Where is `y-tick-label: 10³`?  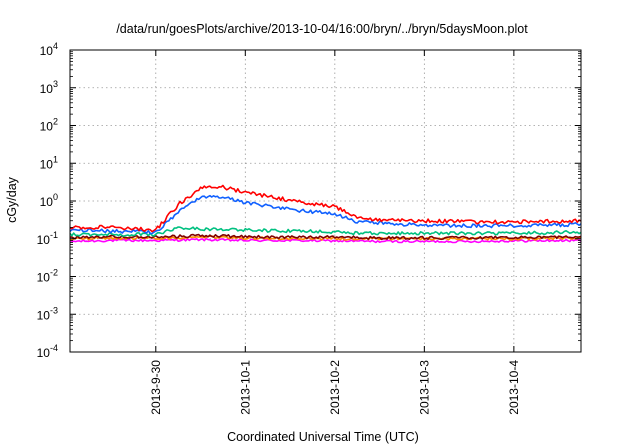 y-tick-label: 10³ is located at coordinates (49, 87).